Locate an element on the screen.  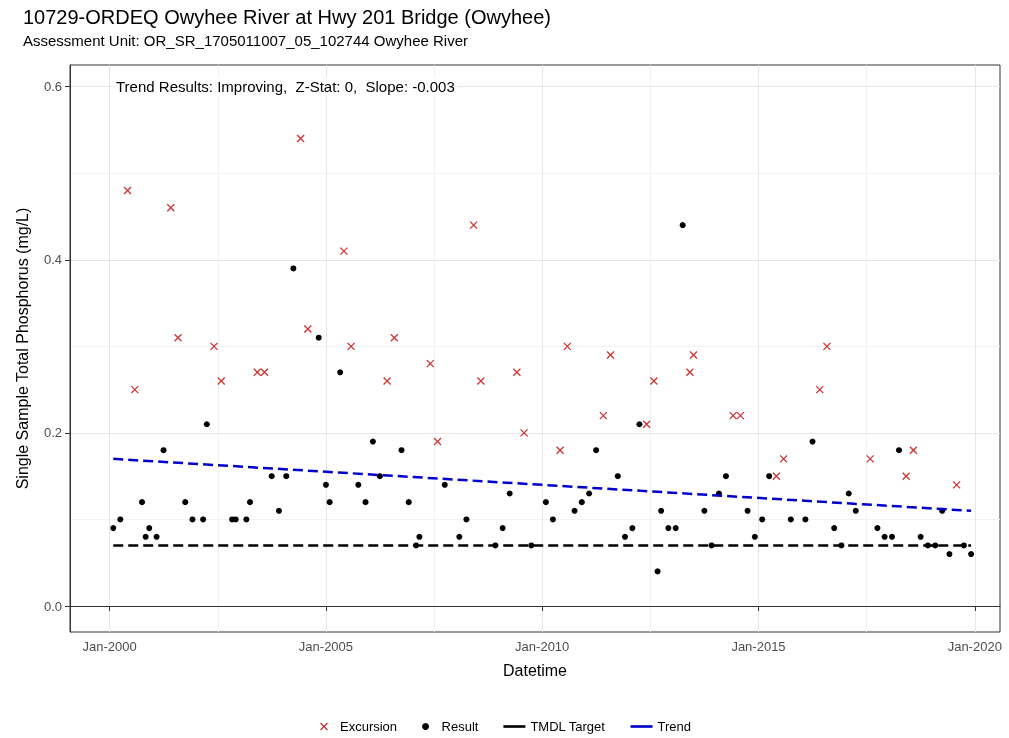
y-tick-label: 0.6 is located at coordinates (52, 87).